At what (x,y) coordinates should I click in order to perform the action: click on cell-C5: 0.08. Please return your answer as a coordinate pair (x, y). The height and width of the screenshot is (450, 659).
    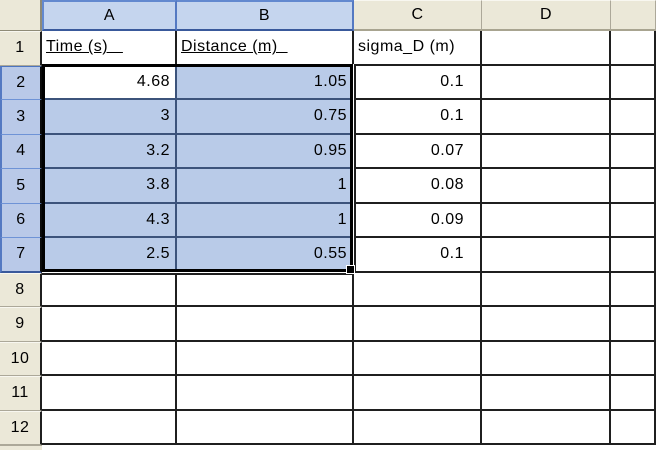
    Looking at the image, I should click on (418, 186).